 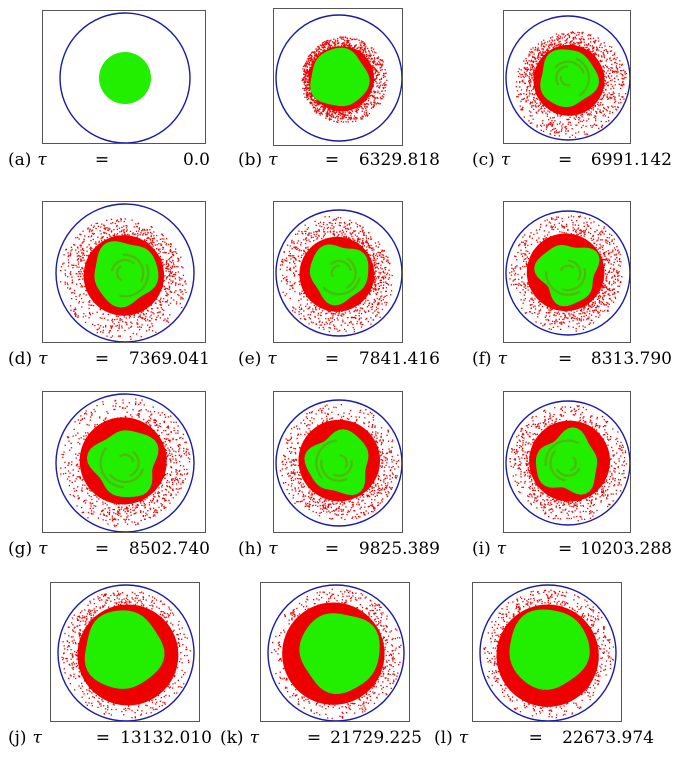 I want to click on panel-caption: (j) τ = 13132.010, so click(x=110, y=738).